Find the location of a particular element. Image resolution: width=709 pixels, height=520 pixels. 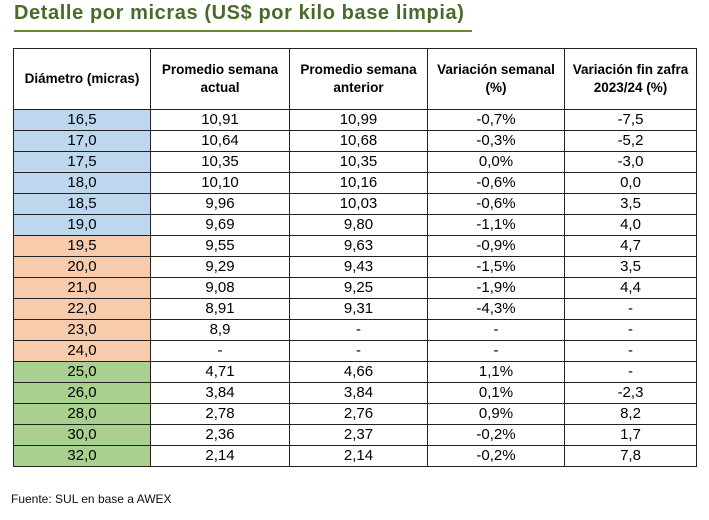

cell-promedio-actual: 9,08 is located at coordinates (220, 288).